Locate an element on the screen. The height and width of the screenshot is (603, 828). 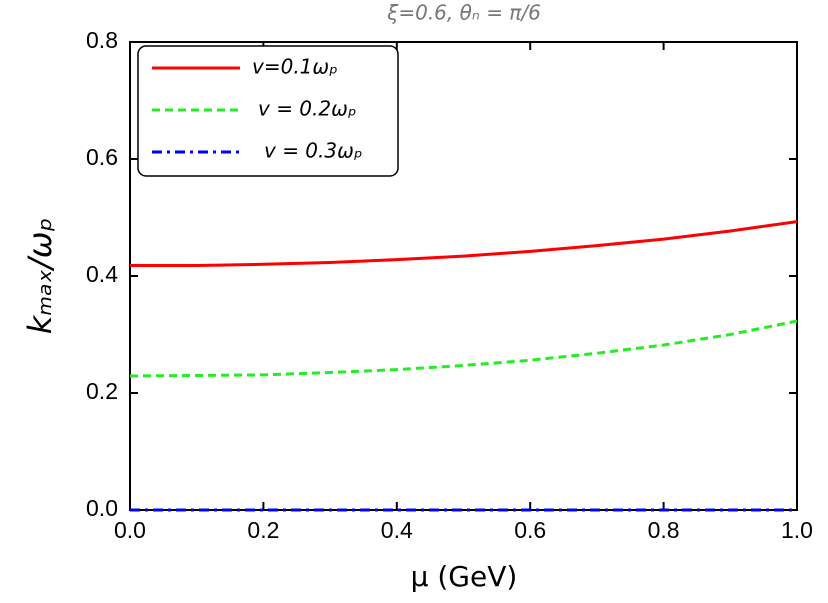
x-tick-label: 0.6 is located at coordinates (530, 530).